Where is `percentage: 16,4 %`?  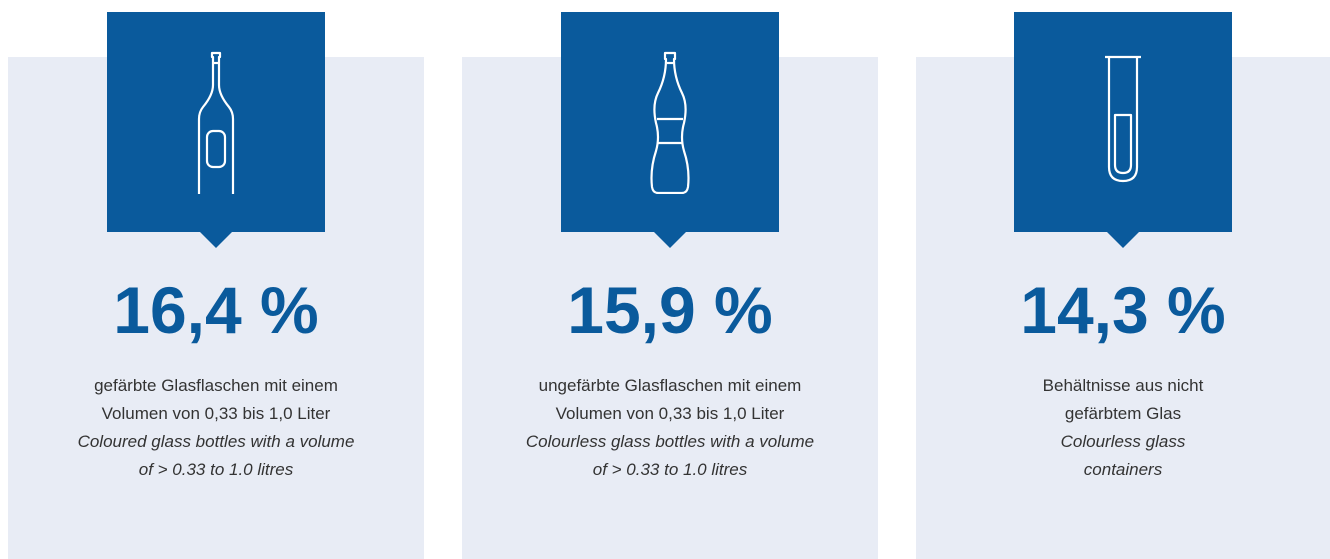 percentage: 16,4 % is located at coordinates (216, 310).